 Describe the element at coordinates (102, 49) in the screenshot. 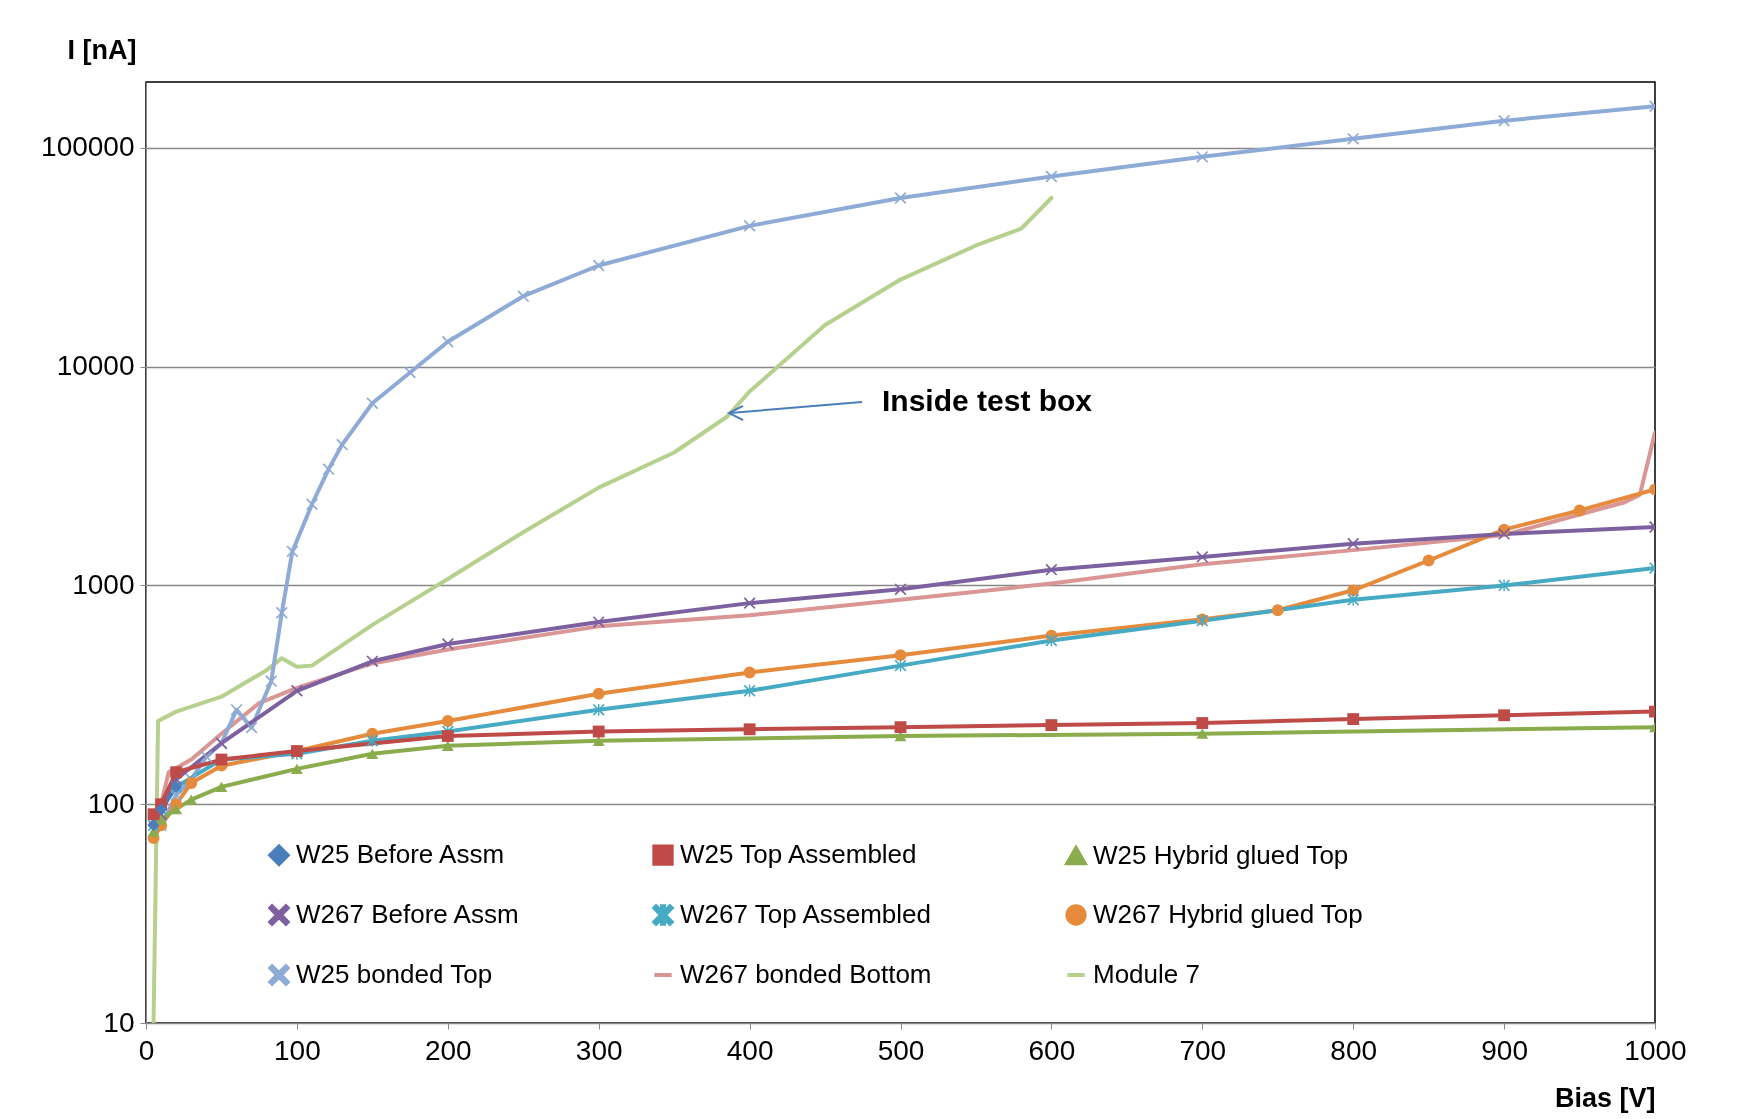

I see `y-axis-title: I [nA]` at that location.